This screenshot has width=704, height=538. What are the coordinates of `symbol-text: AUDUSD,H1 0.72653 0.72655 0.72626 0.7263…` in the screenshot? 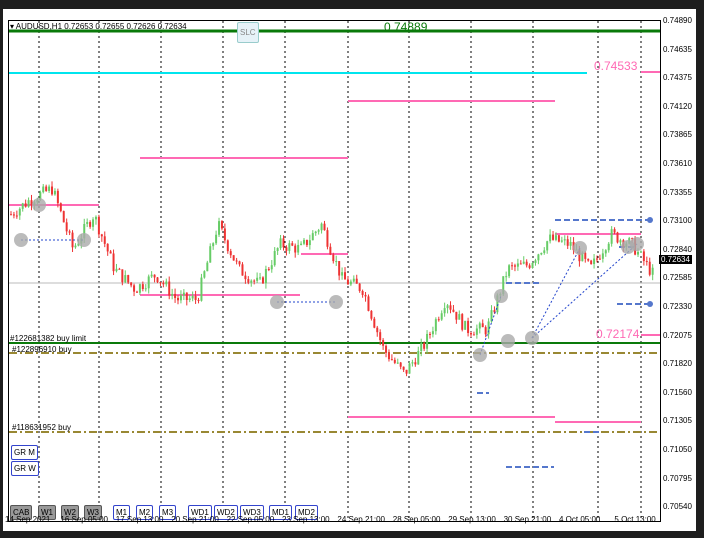 It's located at (101, 26).